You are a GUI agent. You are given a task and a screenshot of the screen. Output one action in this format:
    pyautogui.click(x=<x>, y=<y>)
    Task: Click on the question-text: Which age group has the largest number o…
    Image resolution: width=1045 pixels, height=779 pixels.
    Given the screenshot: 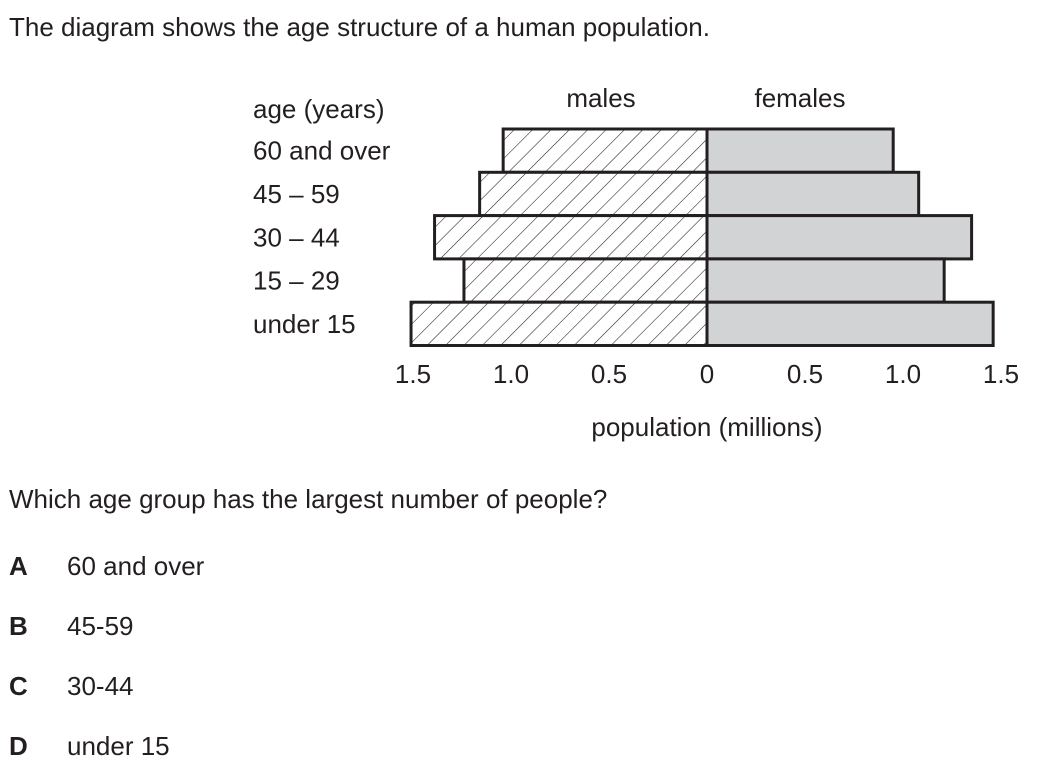 What is the action you would take?
    pyautogui.click(x=308, y=499)
    